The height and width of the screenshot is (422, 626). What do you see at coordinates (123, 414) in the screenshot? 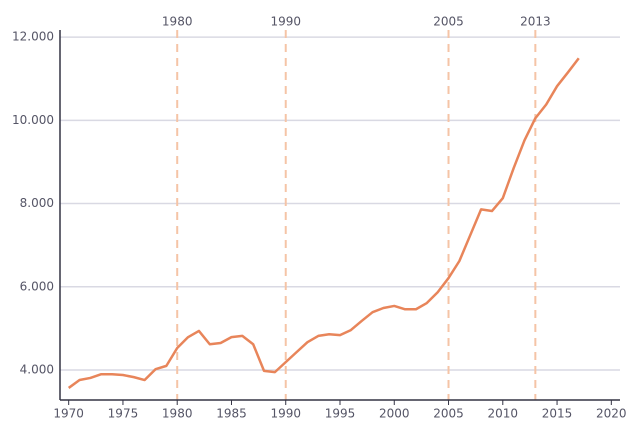
I see `x-tick-label: 1975` at bounding box center [123, 414].